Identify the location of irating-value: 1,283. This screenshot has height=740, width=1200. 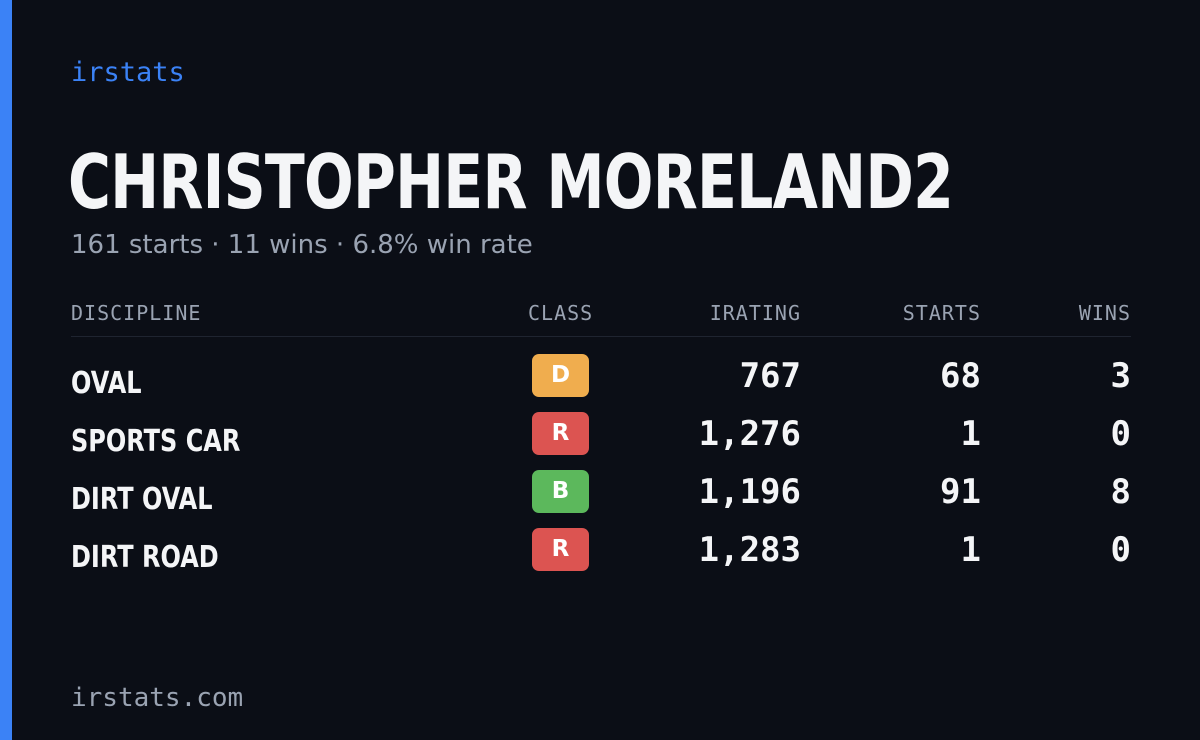
(749, 550).